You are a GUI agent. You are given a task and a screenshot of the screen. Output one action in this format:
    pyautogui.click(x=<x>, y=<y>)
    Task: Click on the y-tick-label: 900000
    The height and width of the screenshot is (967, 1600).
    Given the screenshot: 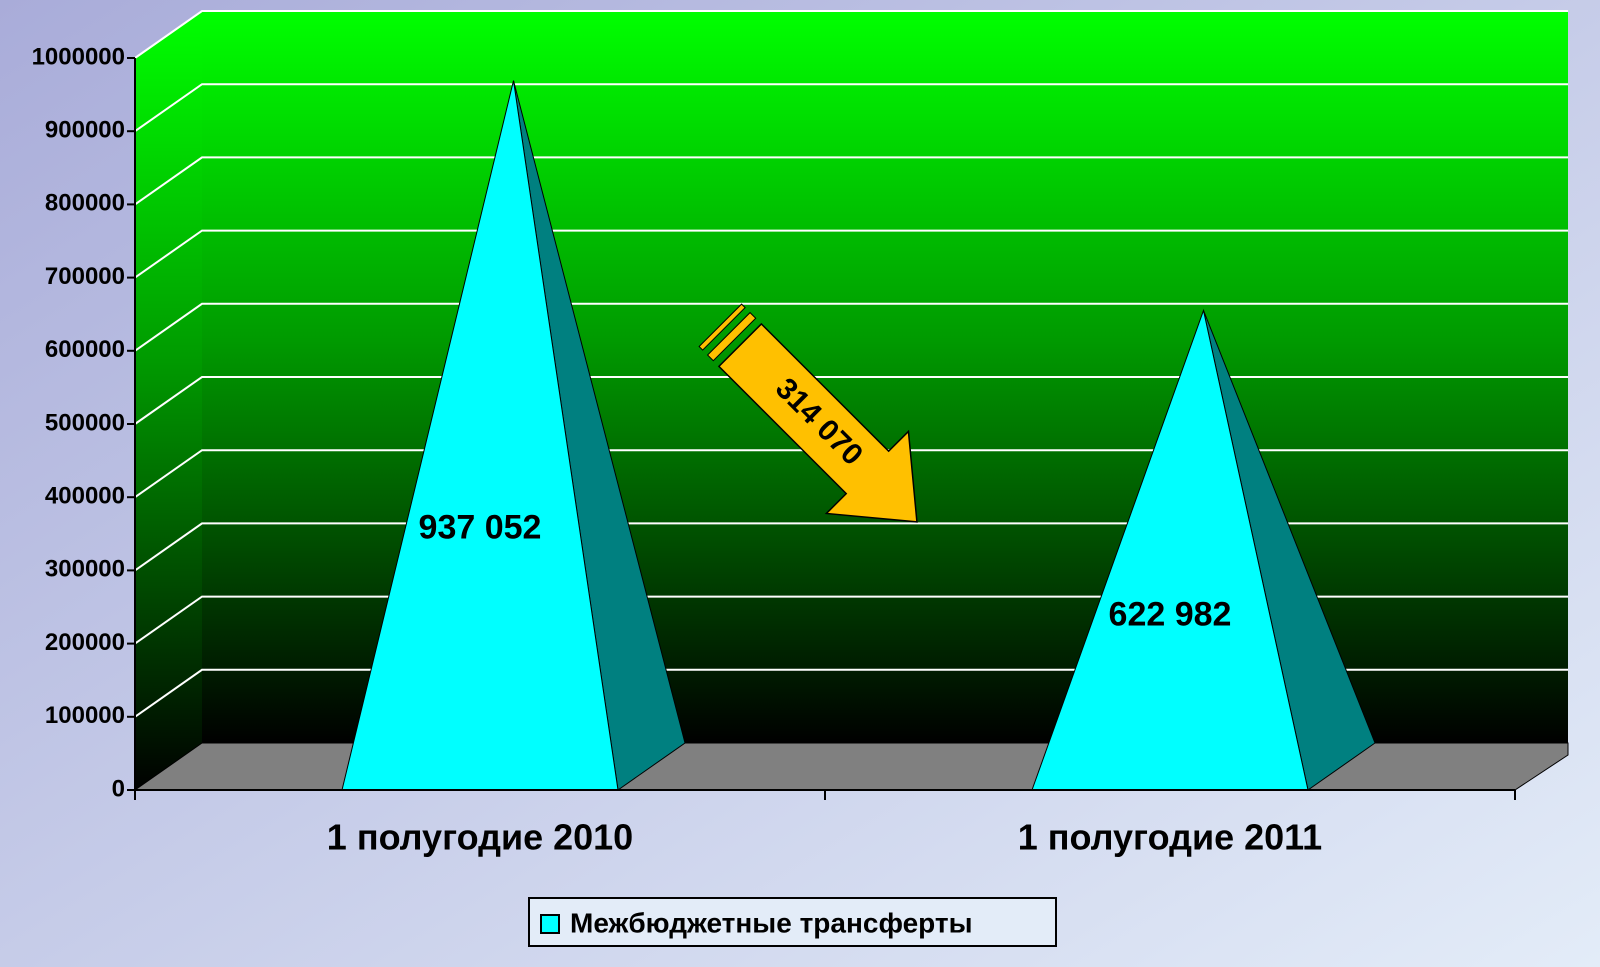 What is the action you would take?
    pyautogui.click(x=85, y=130)
    